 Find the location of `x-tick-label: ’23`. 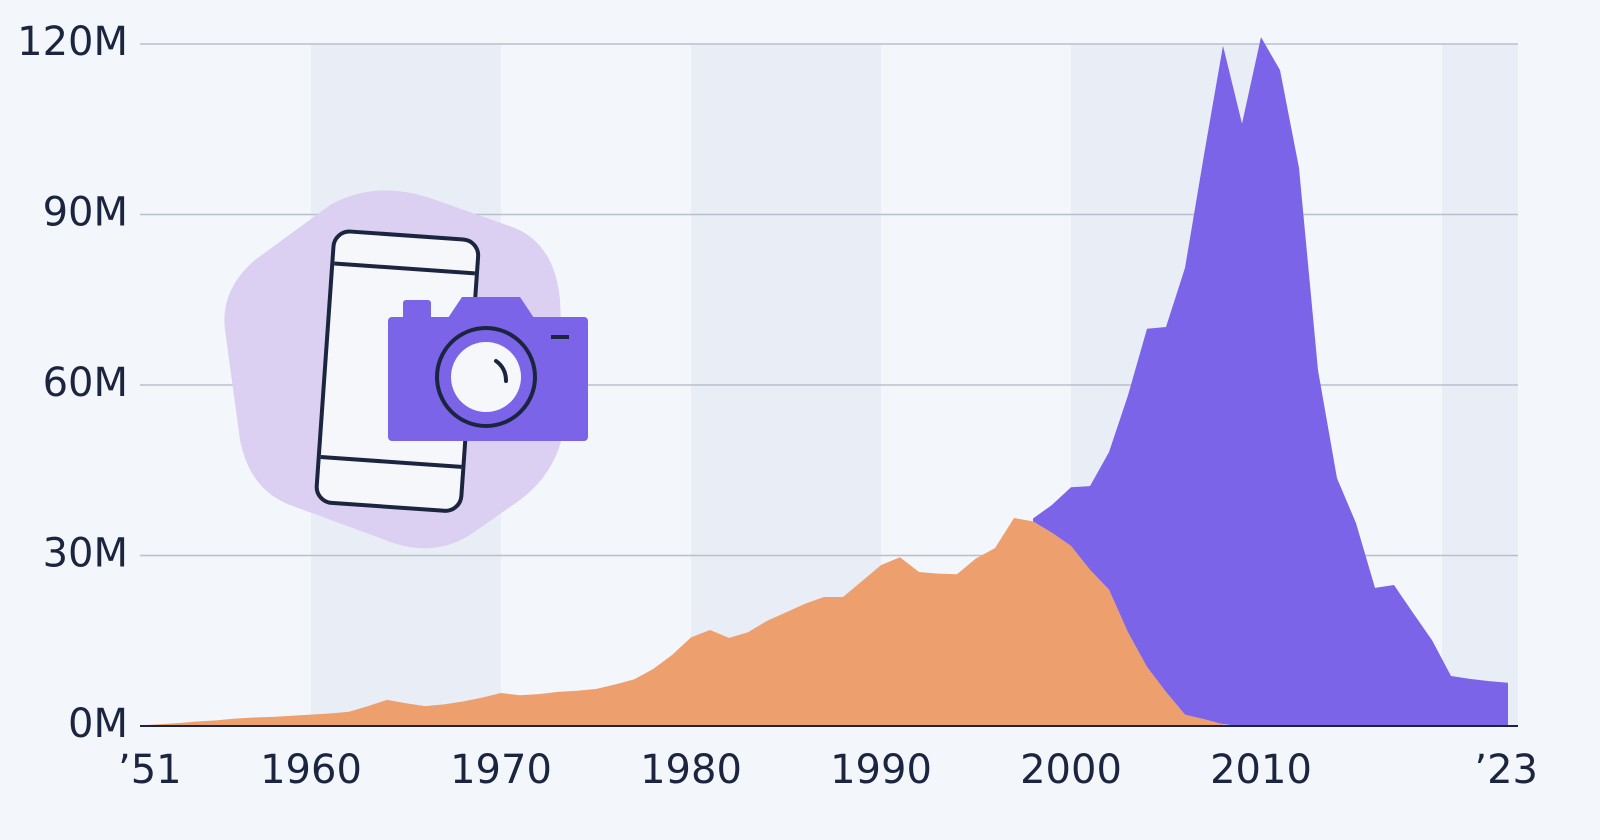

x-tick-label: ’23 is located at coordinates (1506, 770).